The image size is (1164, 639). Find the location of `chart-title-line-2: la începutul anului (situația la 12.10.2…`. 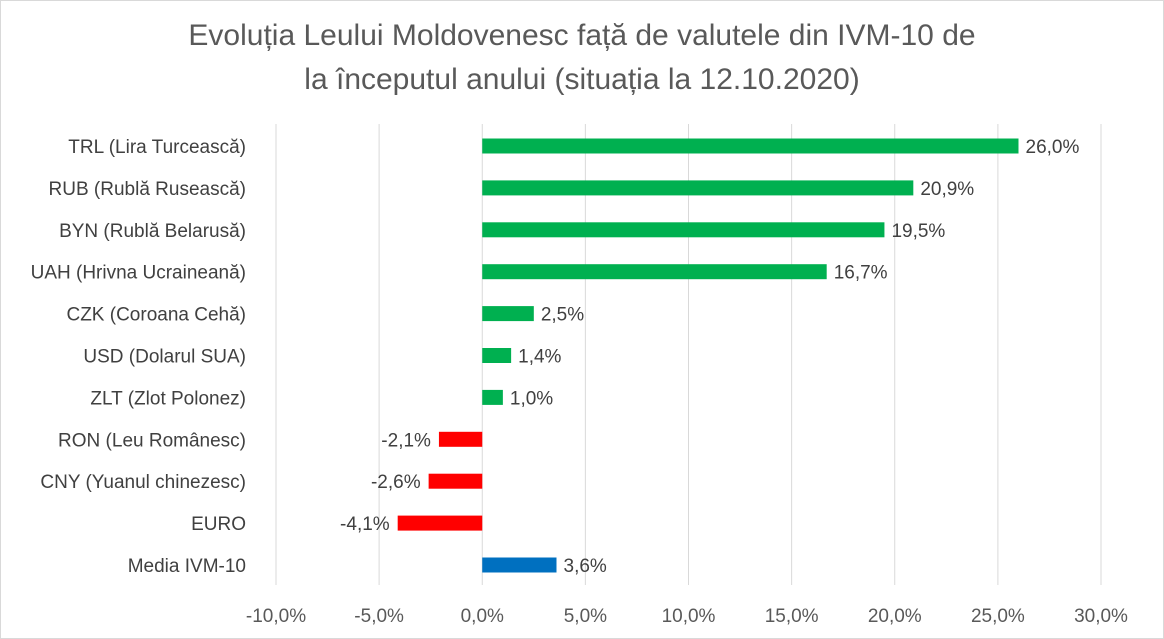

chart-title-line-2: la începutul anului (situația la 12.10.2… is located at coordinates (582, 79).